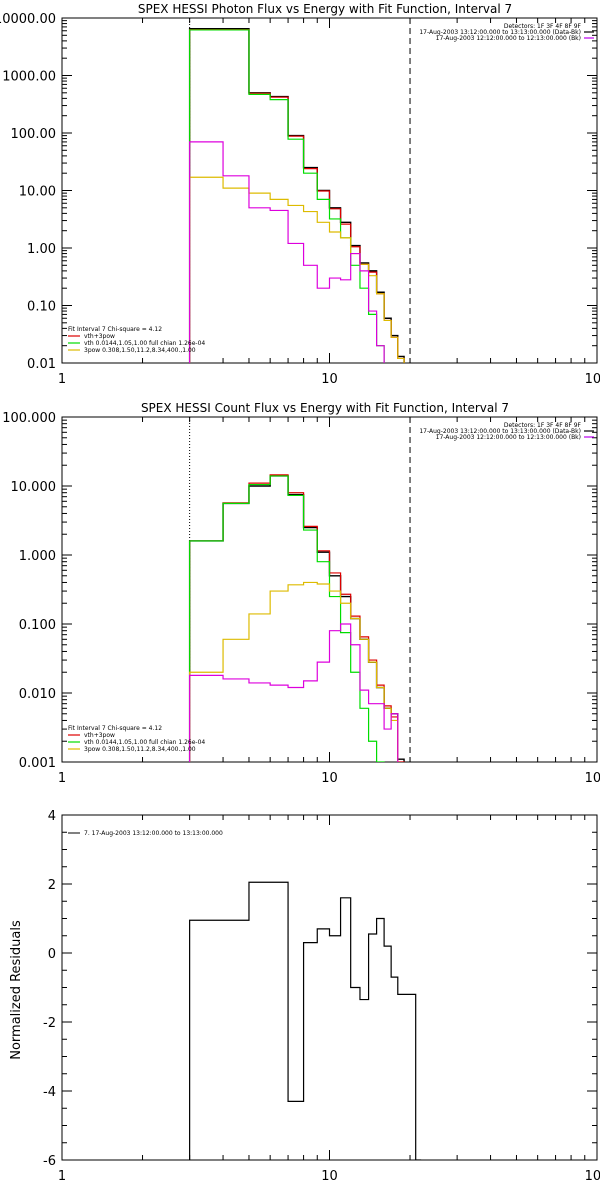 The height and width of the screenshot is (1204, 600). I want to click on residual-y-axis-label: Normalized Residuals, so click(16, 990).